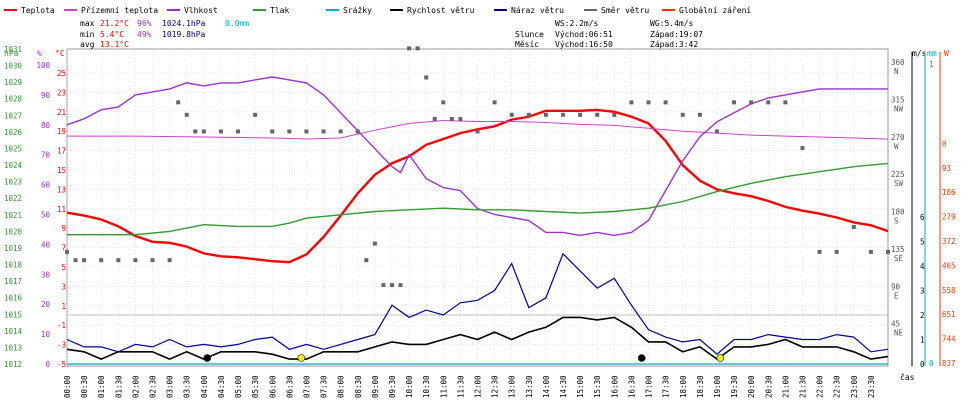 The height and width of the screenshot is (404, 966). What do you see at coordinates (301, 358) in the screenshot?
I see `sunrise-marker` at bounding box center [301, 358].